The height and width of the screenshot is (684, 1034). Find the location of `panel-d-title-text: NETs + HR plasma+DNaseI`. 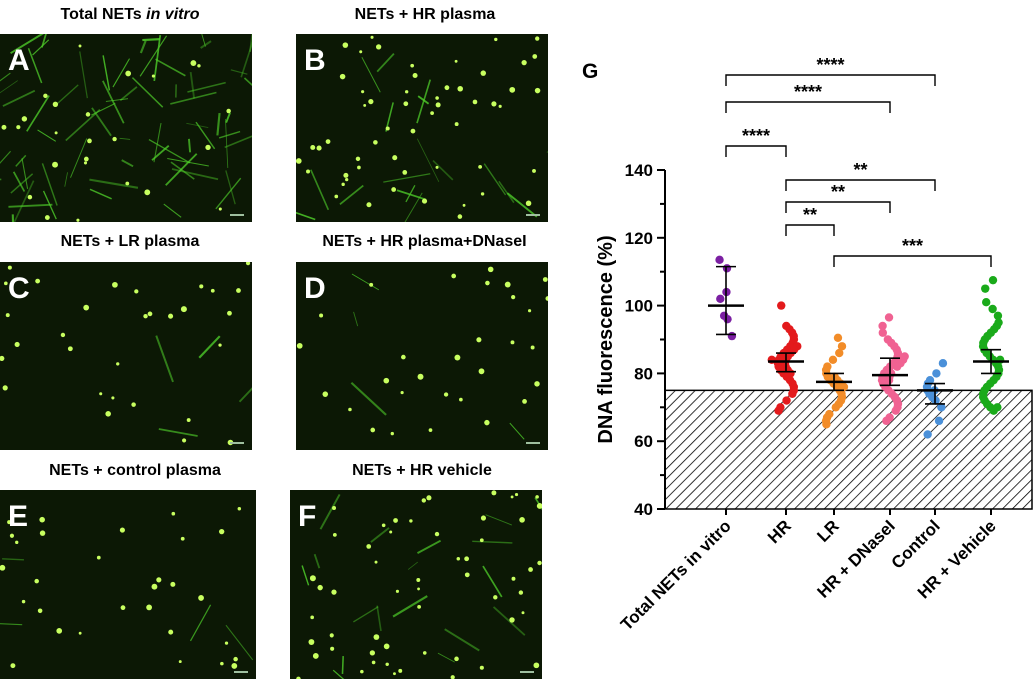

panel-d-title-text: NETs + HR plasma+DNaseI is located at coordinates (424, 241).